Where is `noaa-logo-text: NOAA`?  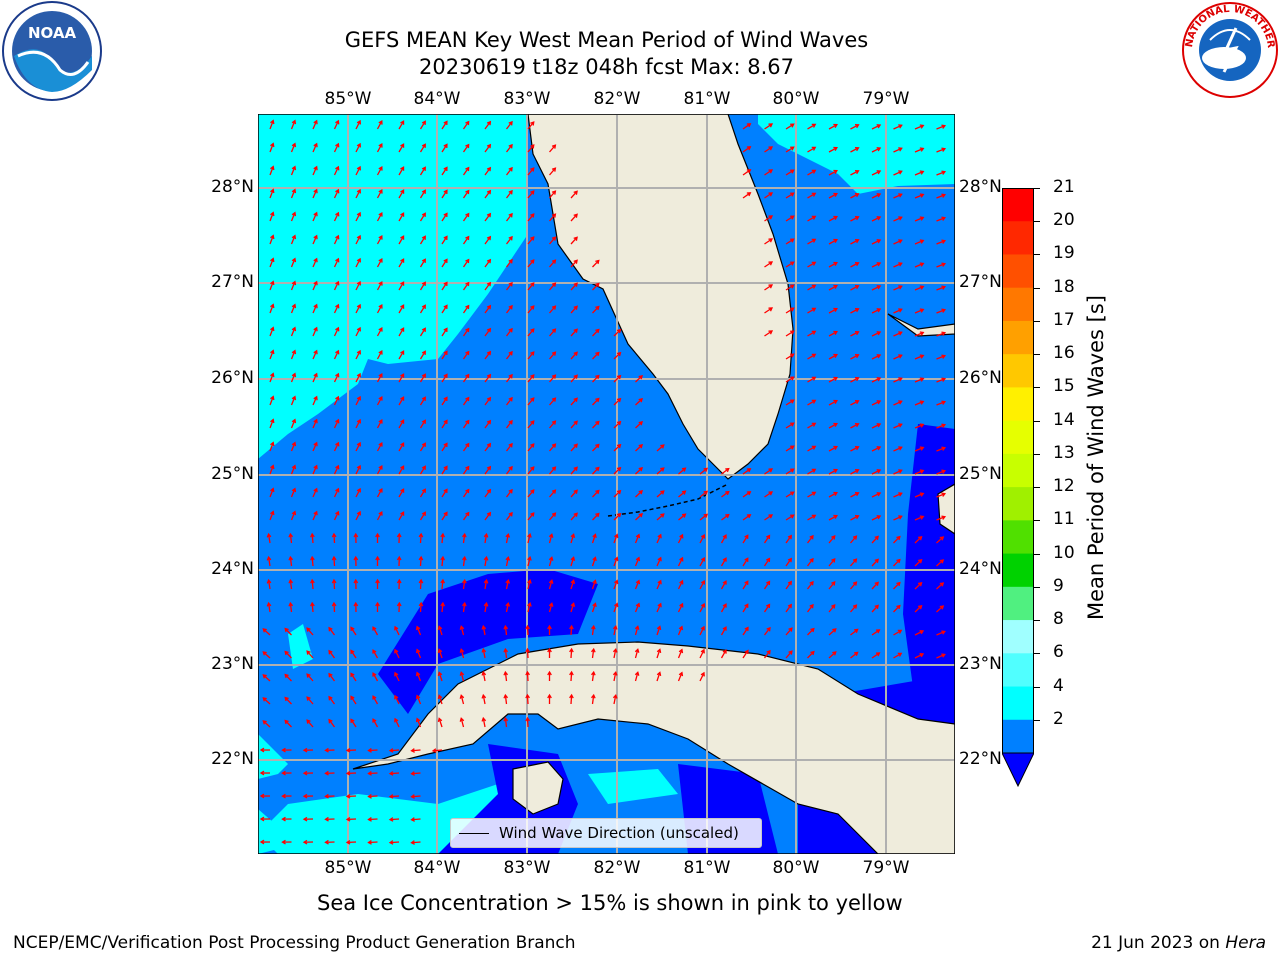 noaa-logo-text: NOAA is located at coordinates (52, 33).